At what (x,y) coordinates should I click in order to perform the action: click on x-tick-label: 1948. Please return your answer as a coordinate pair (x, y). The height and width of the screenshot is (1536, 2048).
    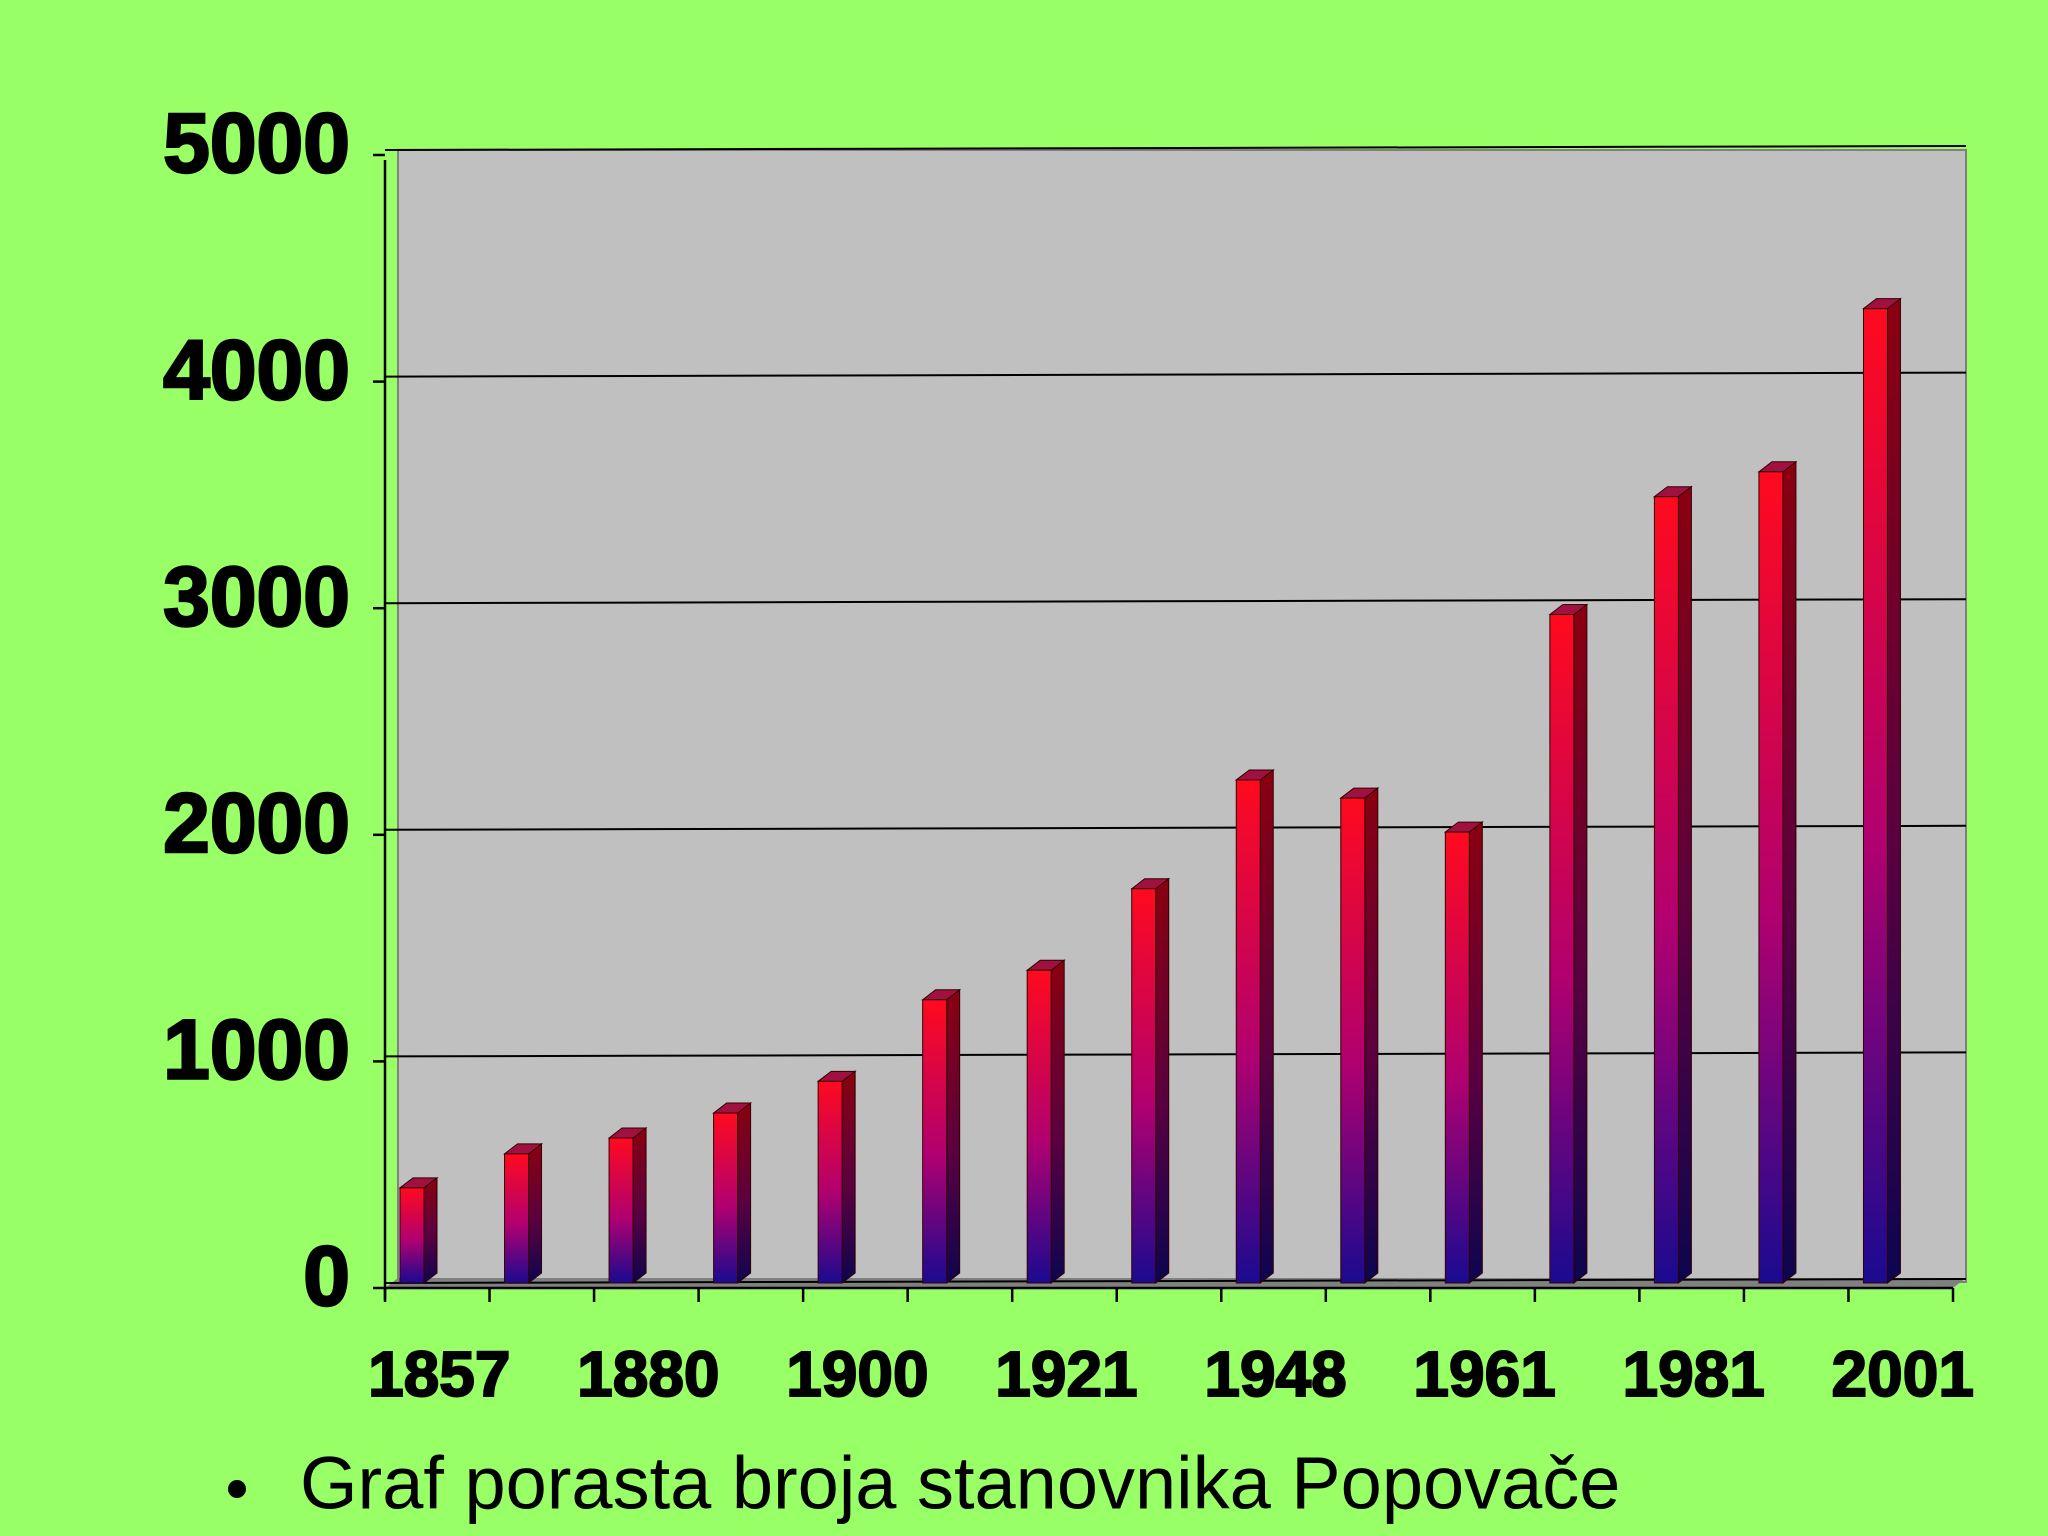
    Looking at the image, I should click on (1275, 1374).